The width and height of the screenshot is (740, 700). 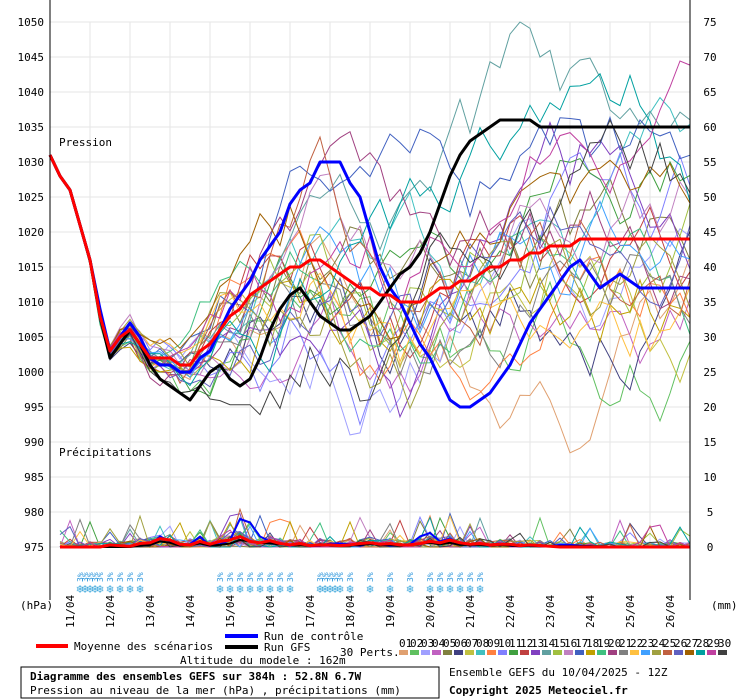 I want to click on legend-pert-number: 06, so click(x=460, y=643).